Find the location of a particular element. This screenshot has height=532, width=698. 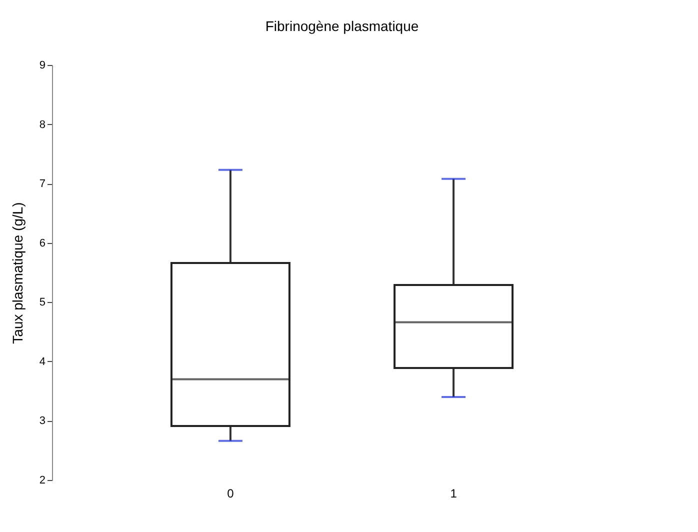

y-tick-label: 9 is located at coordinates (42, 66).